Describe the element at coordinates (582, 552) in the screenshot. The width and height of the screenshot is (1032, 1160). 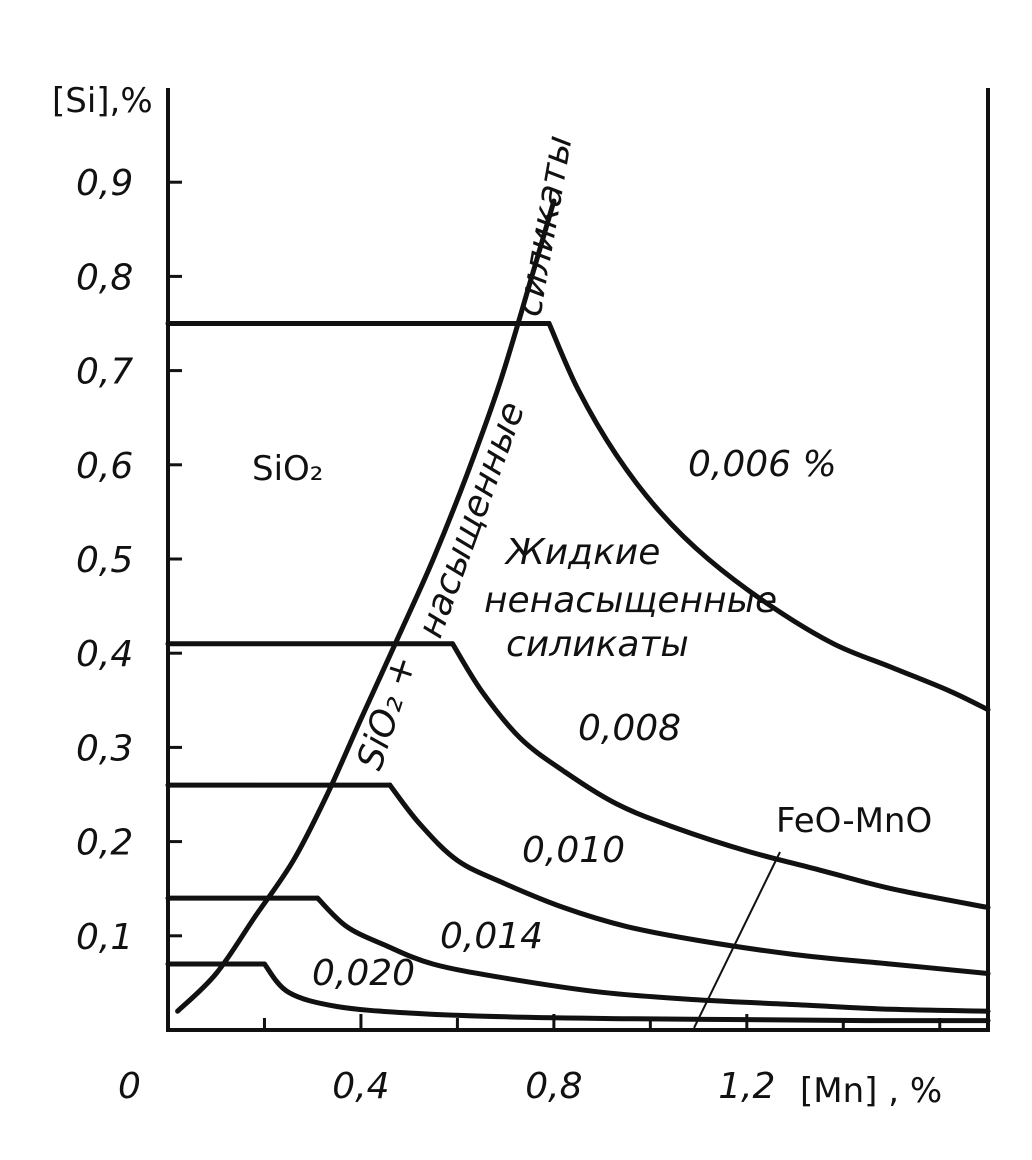
I see `region-liquid-line1: Жидкие` at that location.